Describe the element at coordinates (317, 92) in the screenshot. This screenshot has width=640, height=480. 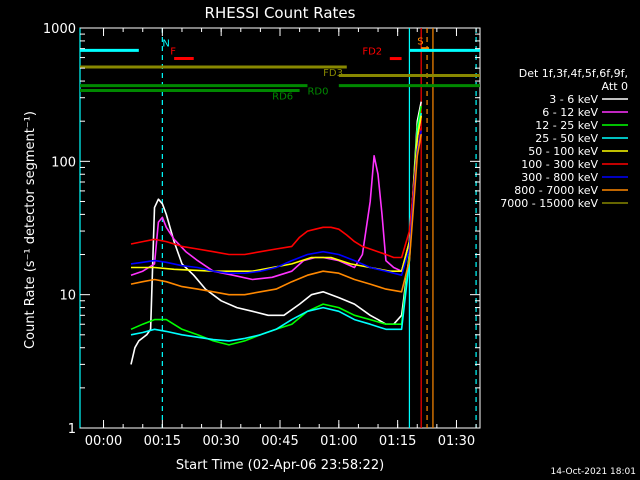
I see `state-bar-label-rd0: RD0` at that location.